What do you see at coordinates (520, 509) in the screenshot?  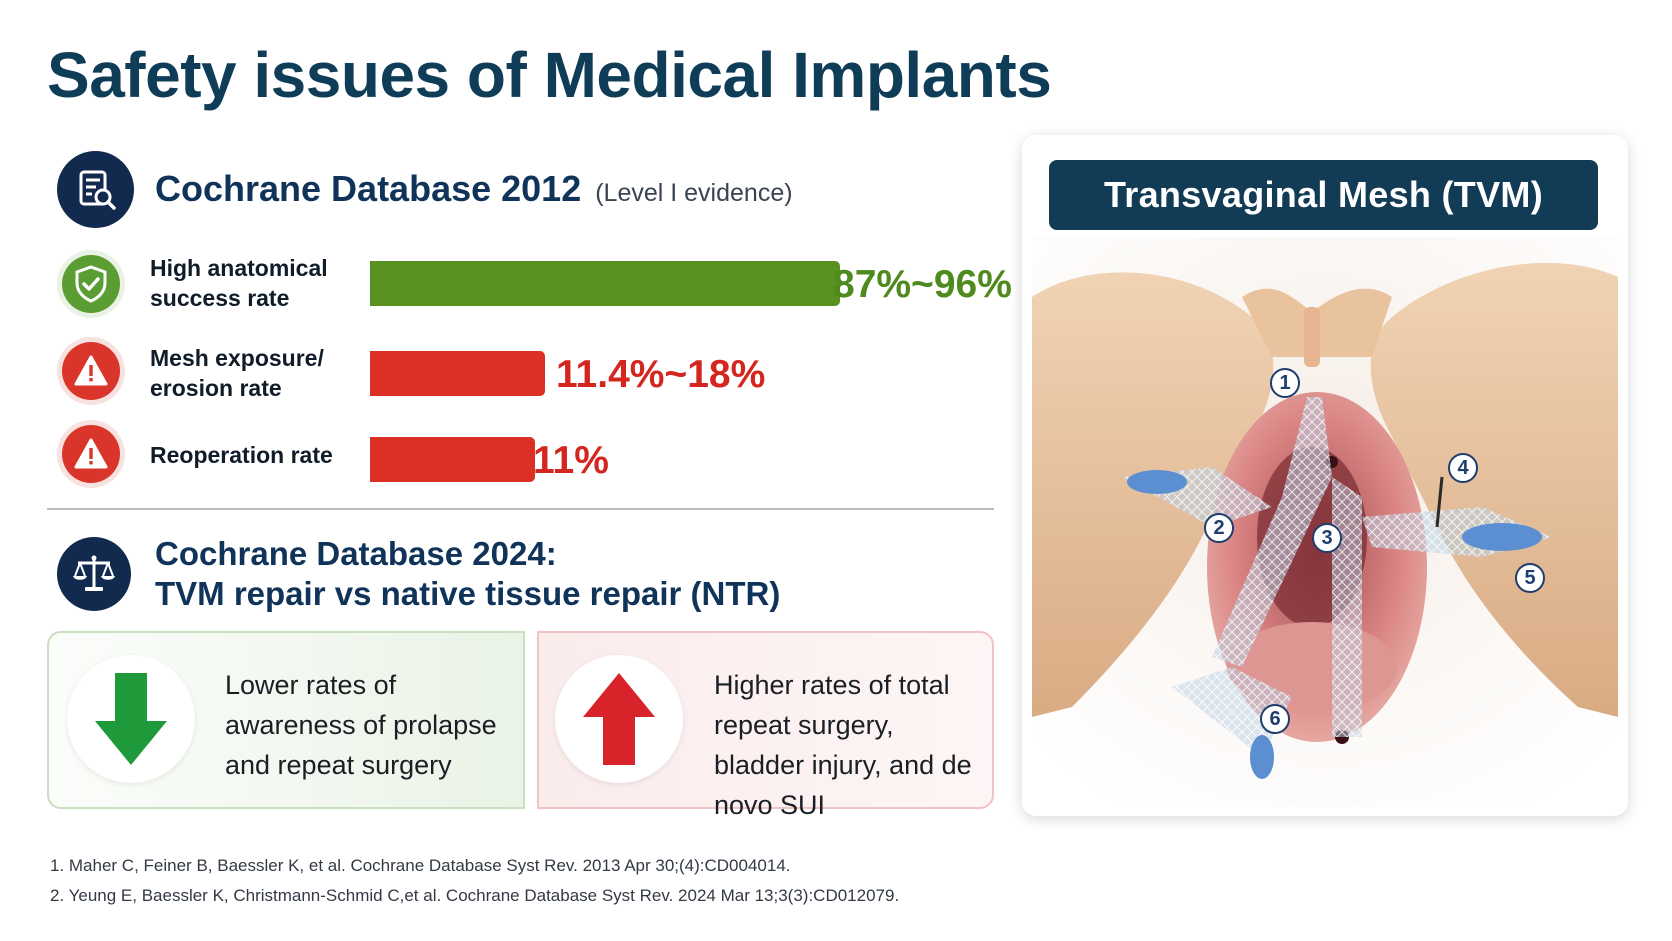 I see `section-divider` at bounding box center [520, 509].